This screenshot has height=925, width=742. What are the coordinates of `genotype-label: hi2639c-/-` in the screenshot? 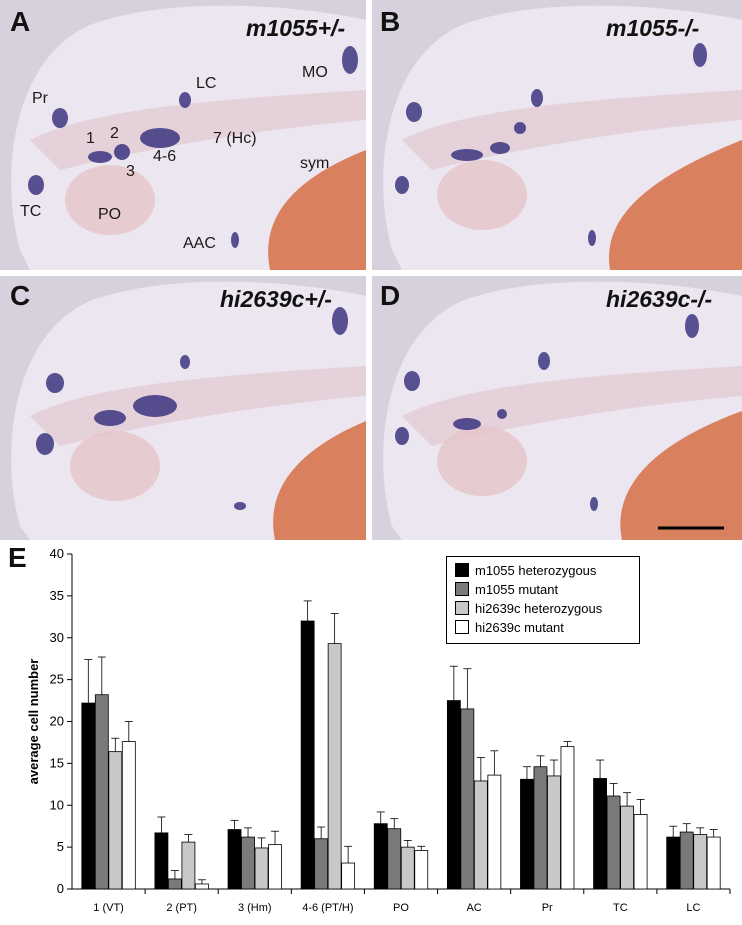 It's located at (659, 299).